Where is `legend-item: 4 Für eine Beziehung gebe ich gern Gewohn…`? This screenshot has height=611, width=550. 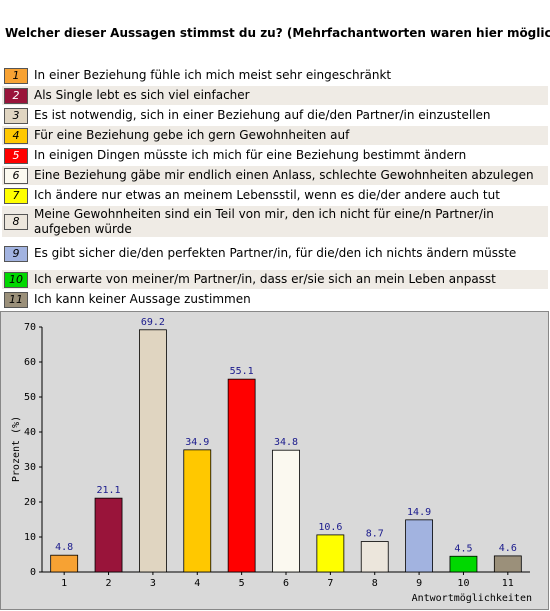
legend-item: 4 Für eine Beziehung gebe ich gern Gewohn… is located at coordinates (275, 136).